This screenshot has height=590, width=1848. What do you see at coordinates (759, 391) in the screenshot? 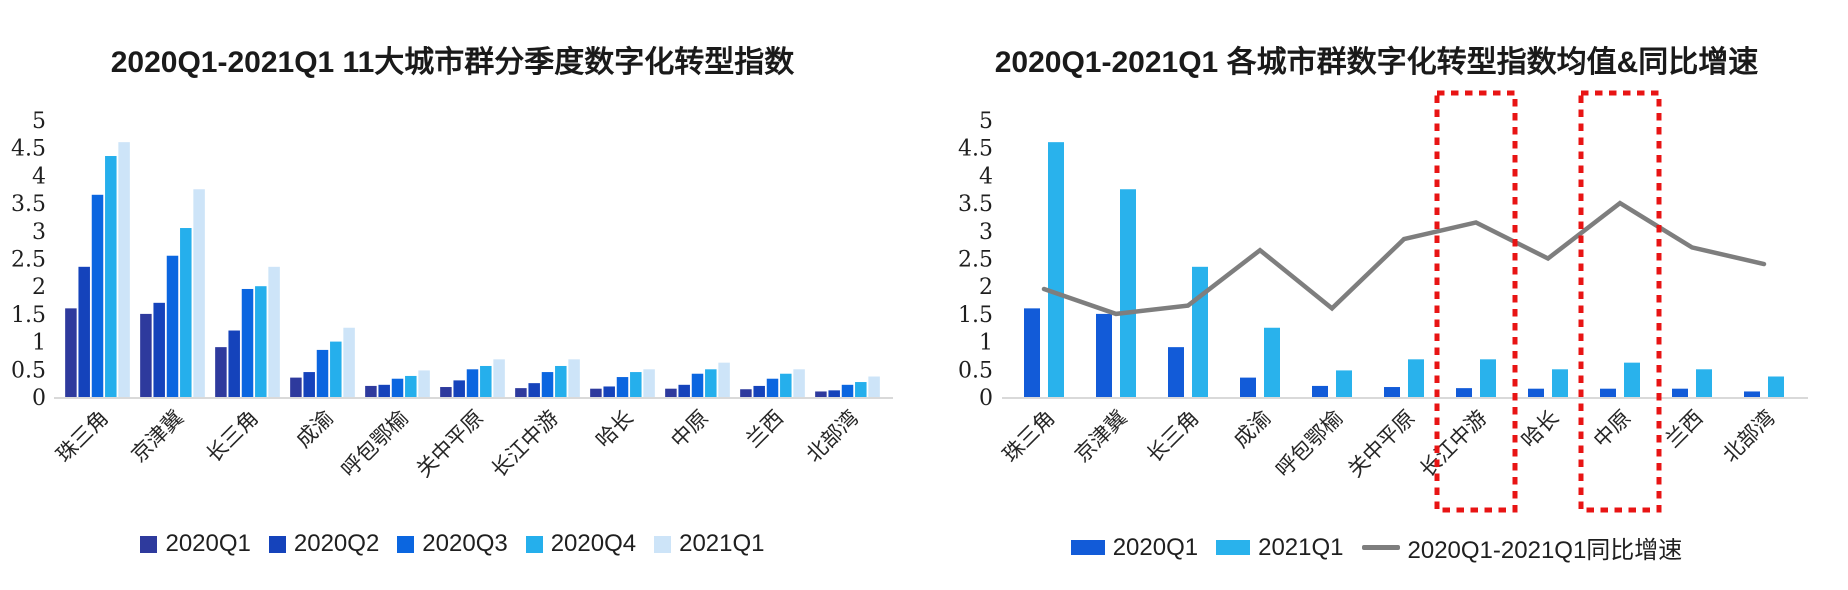
I see `bar-2020Q2-兰西` at bounding box center [759, 391].